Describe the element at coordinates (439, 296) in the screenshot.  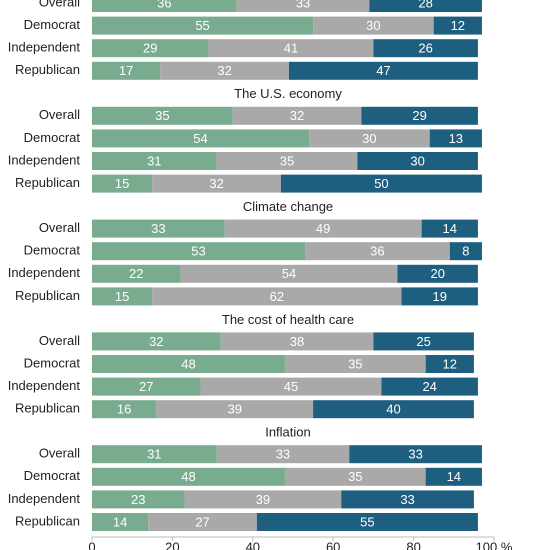
I see `value-label: 19` at that location.